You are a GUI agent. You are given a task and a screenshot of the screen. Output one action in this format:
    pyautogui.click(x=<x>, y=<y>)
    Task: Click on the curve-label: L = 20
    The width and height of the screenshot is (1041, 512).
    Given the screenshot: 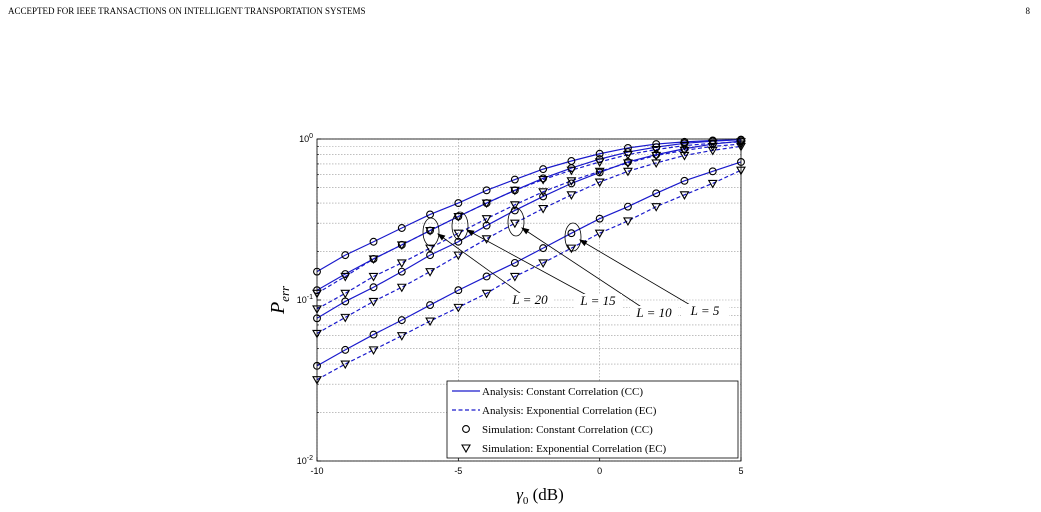 What is the action you would take?
    pyautogui.click(x=529, y=299)
    